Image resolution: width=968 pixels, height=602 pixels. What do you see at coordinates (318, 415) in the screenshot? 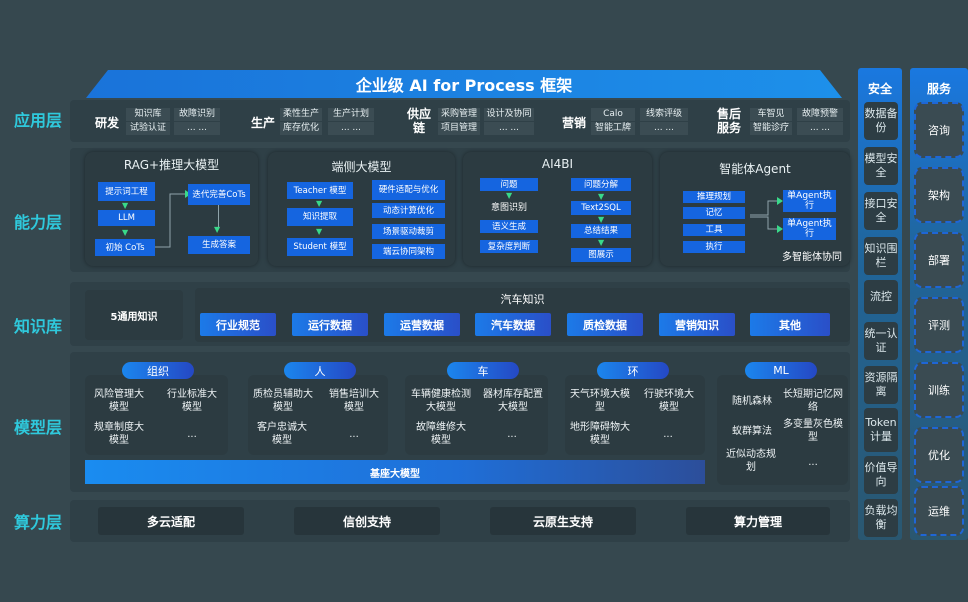
I see `model-group-people` at bounding box center [318, 415].